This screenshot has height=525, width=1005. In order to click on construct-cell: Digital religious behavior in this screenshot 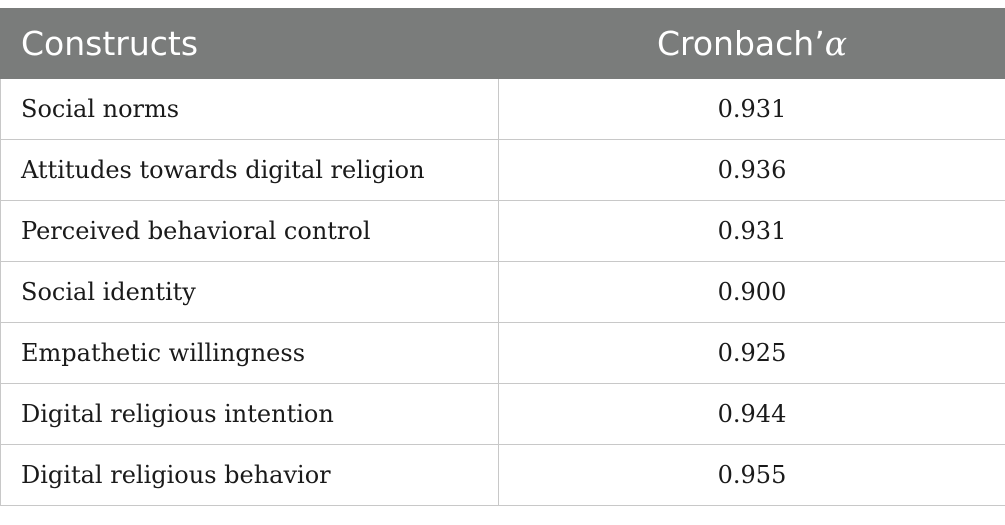, I will do `click(249, 475)`.